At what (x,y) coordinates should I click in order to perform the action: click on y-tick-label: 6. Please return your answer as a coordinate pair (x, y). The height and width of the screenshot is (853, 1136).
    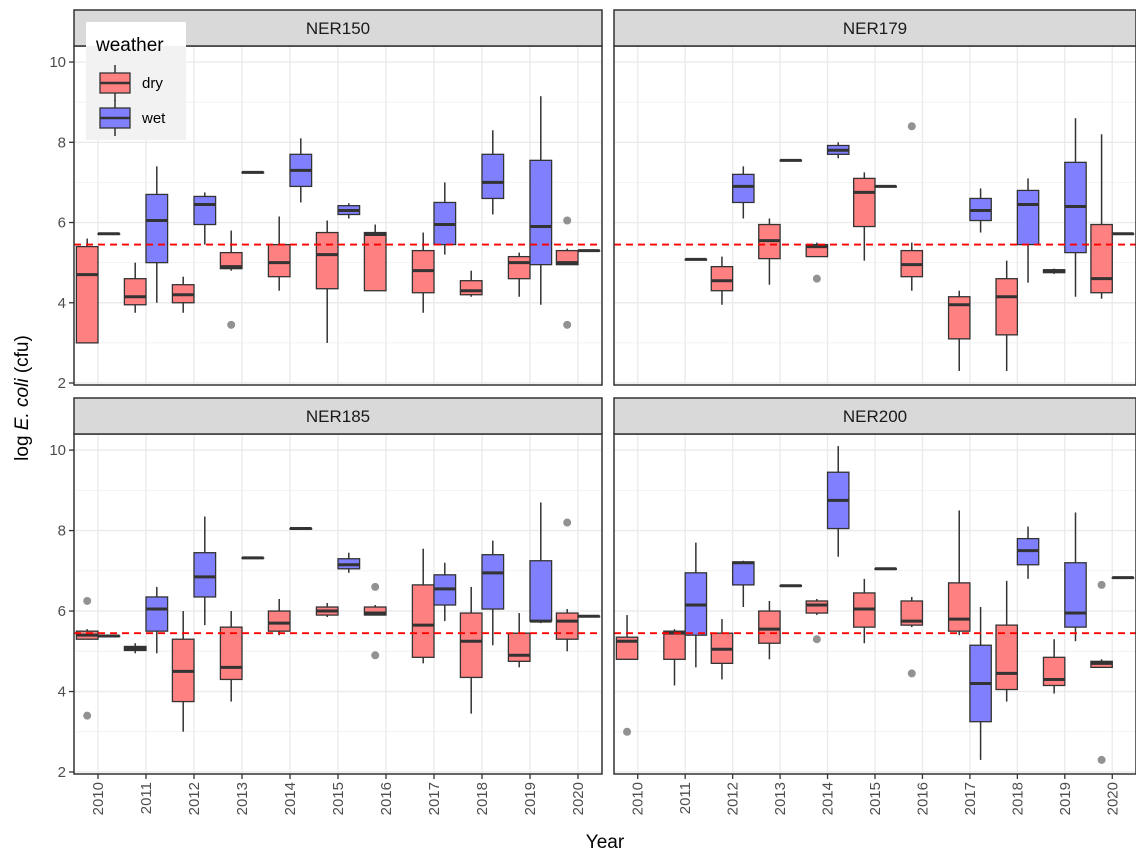
    Looking at the image, I should click on (62, 611).